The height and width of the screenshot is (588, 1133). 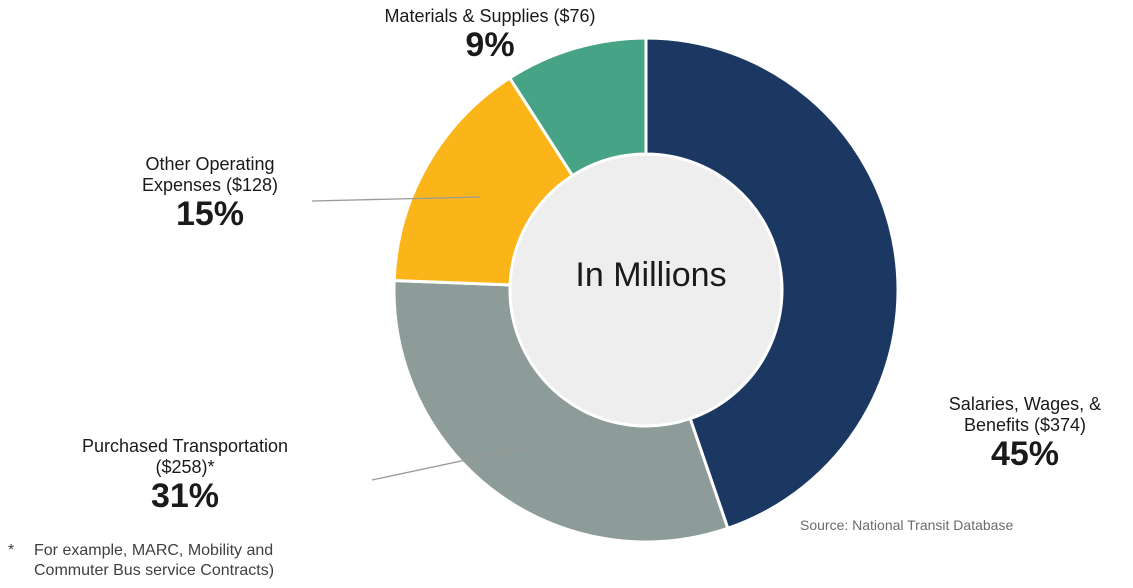 What do you see at coordinates (11, 550) in the screenshot?
I see `footnote-mark: *` at bounding box center [11, 550].